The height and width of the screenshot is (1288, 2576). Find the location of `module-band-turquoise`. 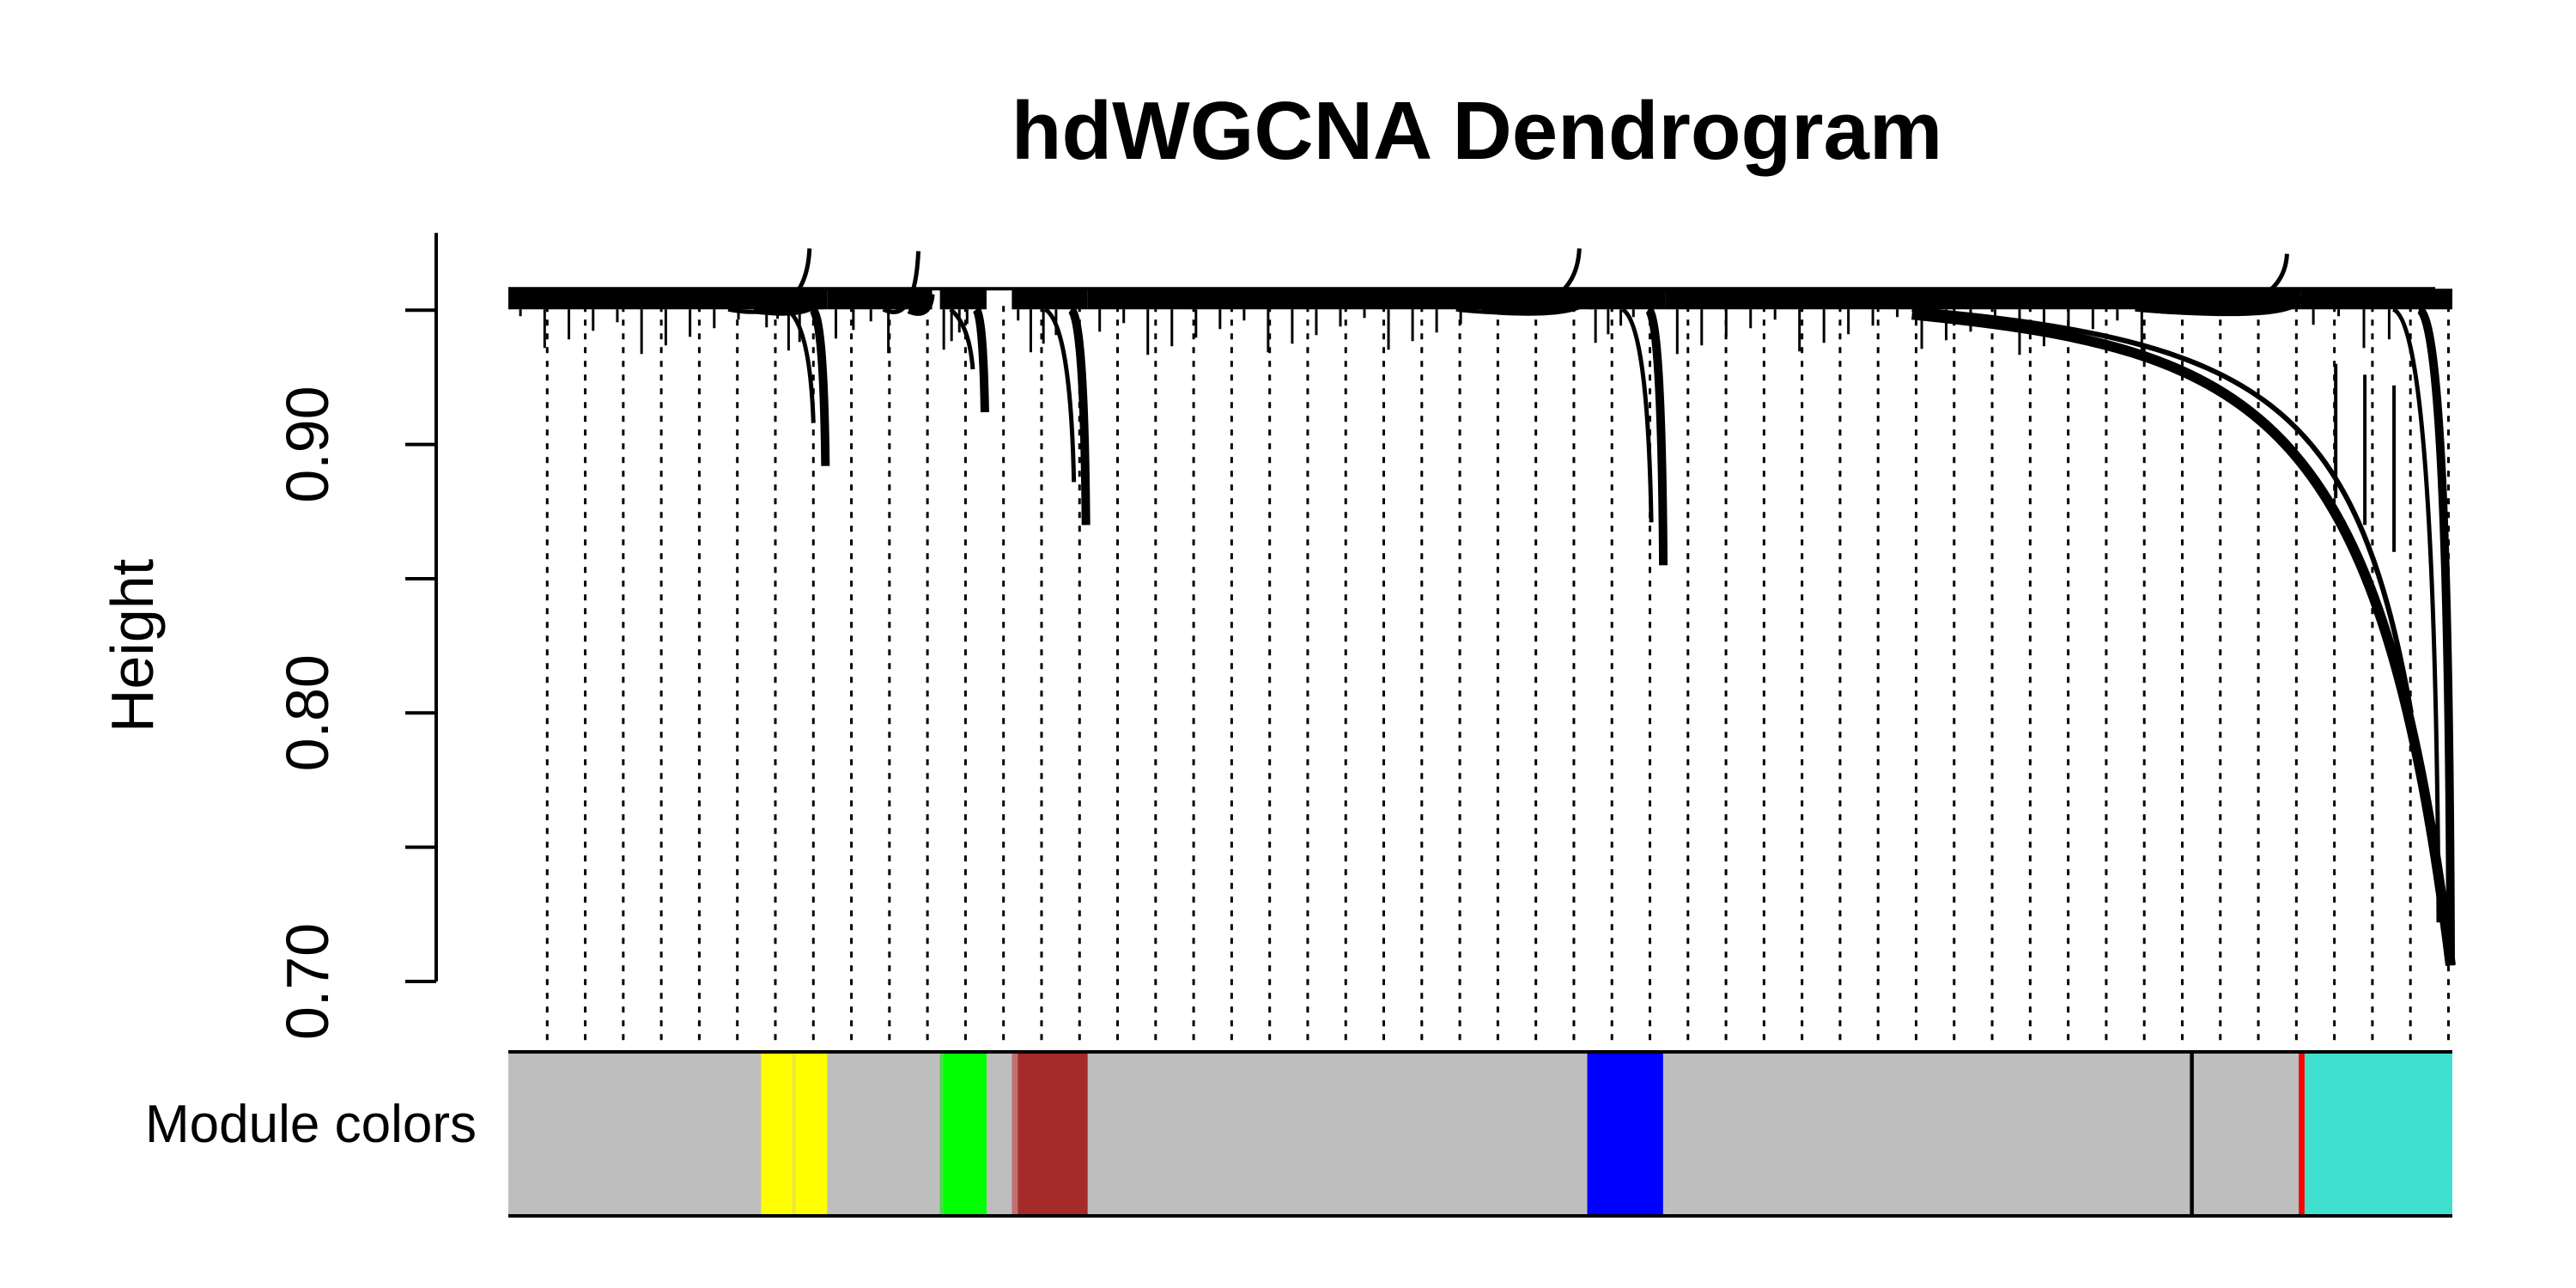

module-band-turquoise is located at coordinates (2378, 1134).